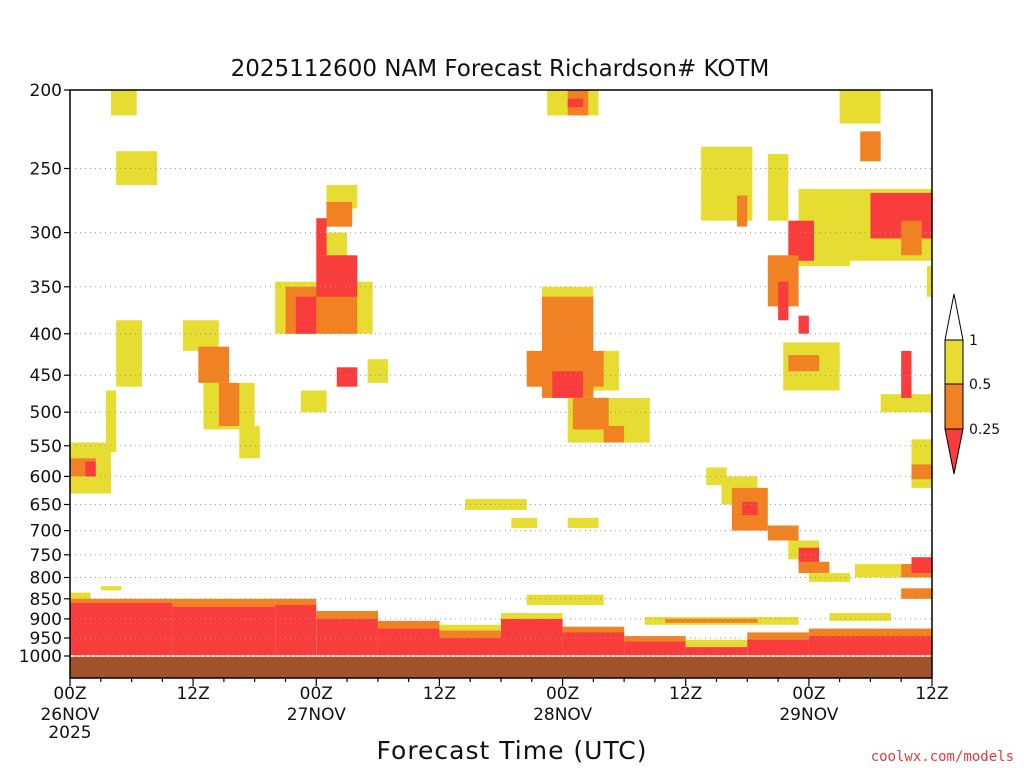  Describe the element at coordinates (46, 556) in the screenshot. I see `y-tick-label-750: 750` at that location.